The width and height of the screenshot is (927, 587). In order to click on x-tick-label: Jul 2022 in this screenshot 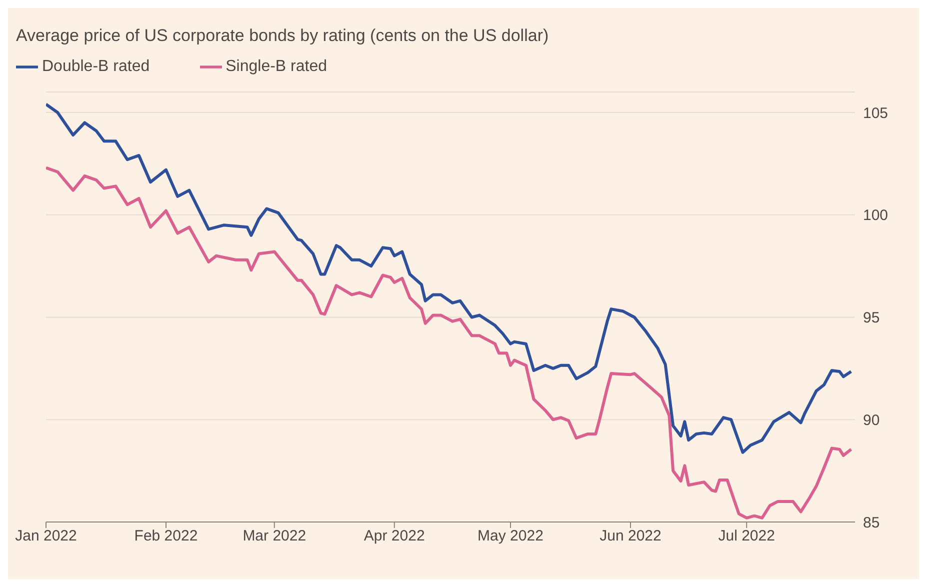, I will do `click(746, 536)`.